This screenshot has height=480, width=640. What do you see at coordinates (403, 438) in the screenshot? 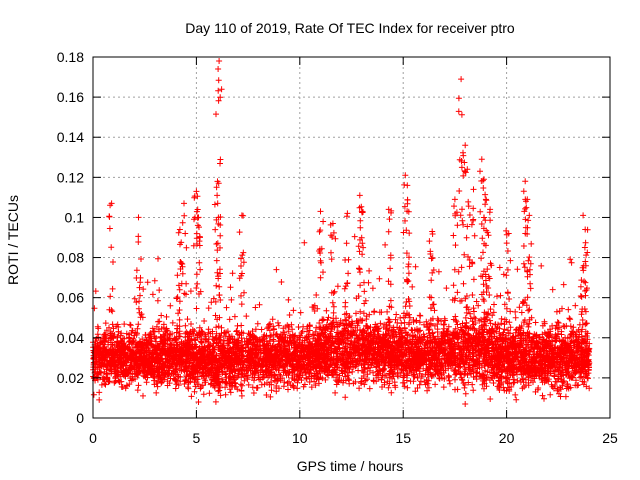
I see `x-tick-label: 15` at bounding box center [403, 438].